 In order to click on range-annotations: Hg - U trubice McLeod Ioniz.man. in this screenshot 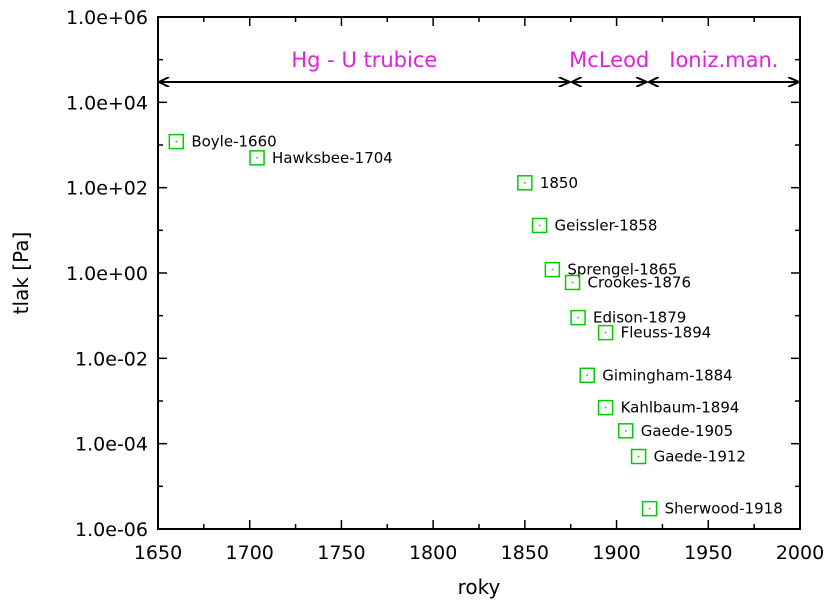, I will do `click(479, 65)`.